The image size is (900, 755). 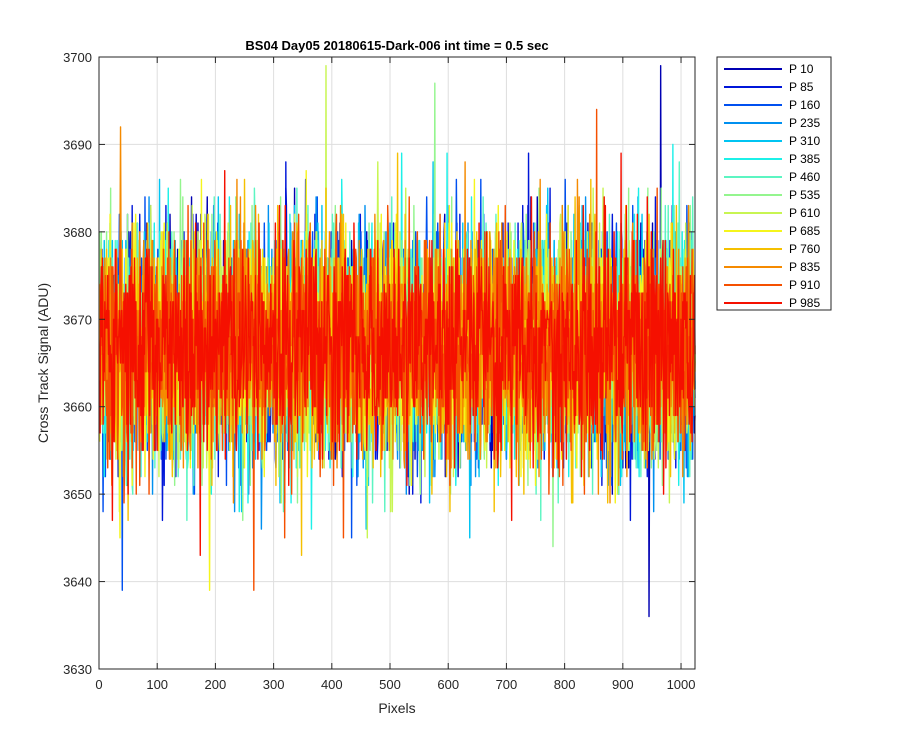 I want to click on legend-label: P 535, so click(x=804, y=195).